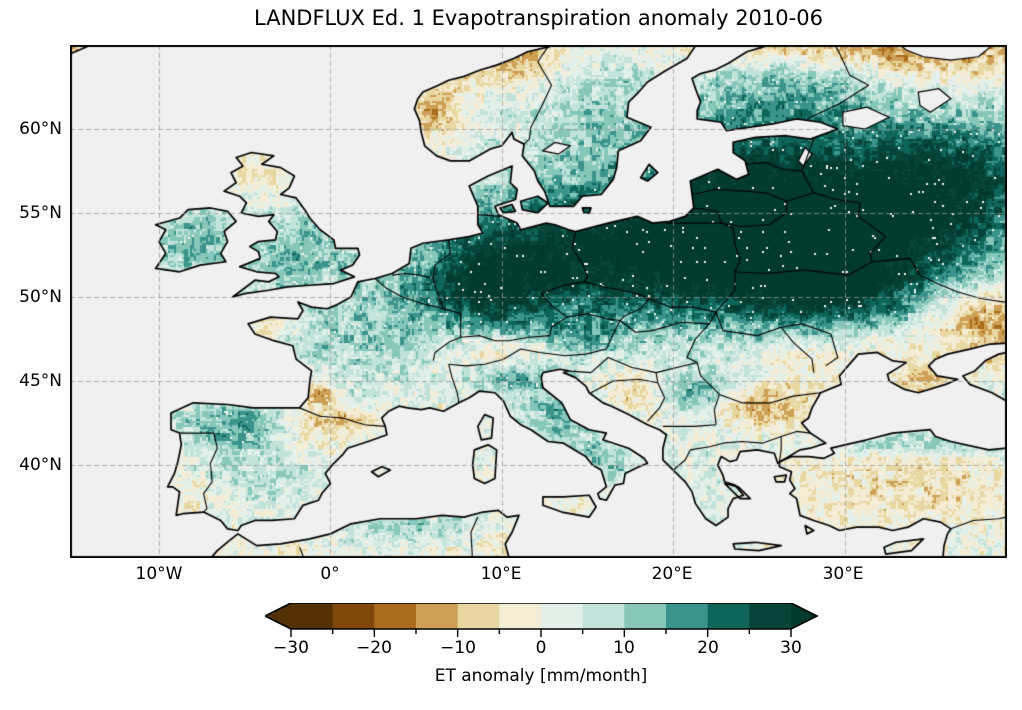  Describe the element at coordinates (40, 213) in the screenshot. I see `y-tick-label-55n: 55°N` at that location.